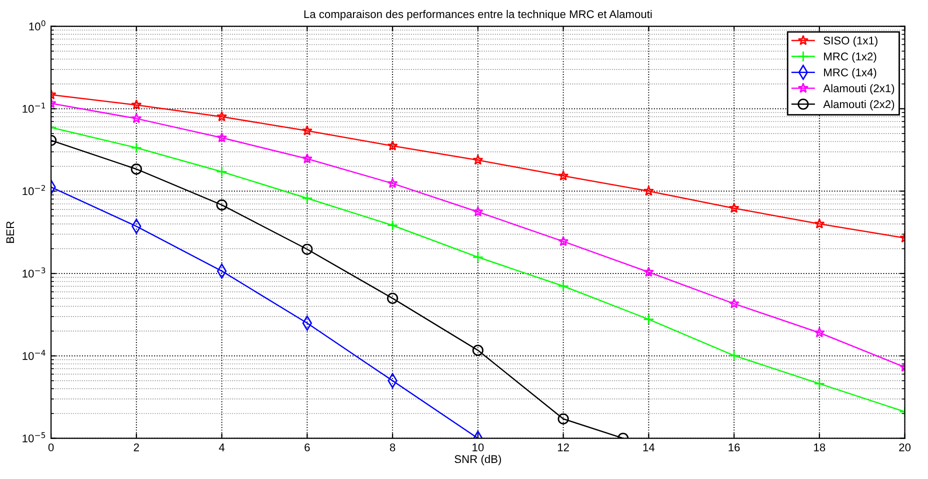  What do you see at coordinates (393, 447) in the screenshot?
I see `x-tick-label: 8` at bounding box center [393, 447].